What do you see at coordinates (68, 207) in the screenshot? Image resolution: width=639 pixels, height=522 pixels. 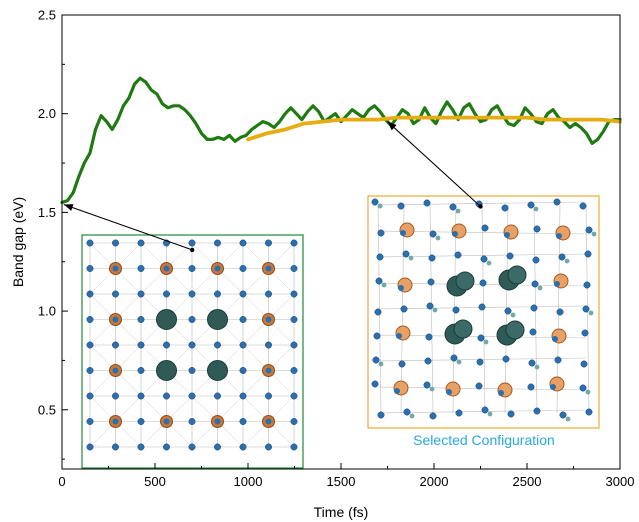 I see `annotation-arrowhead` at bounding box center [68, 207].